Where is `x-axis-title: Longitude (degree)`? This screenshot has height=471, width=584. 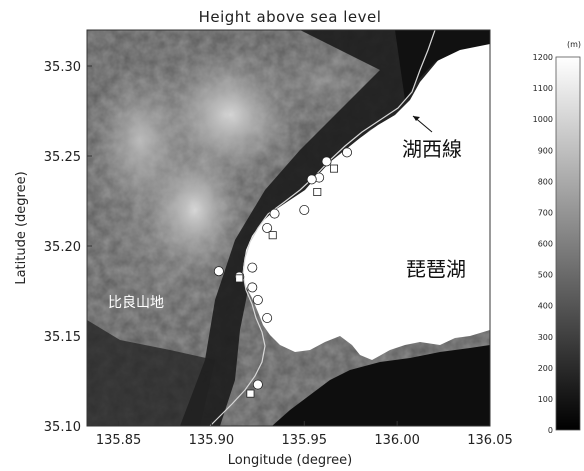 x-axis-title: Longitude (degree) is located at coordinates (290, 460).